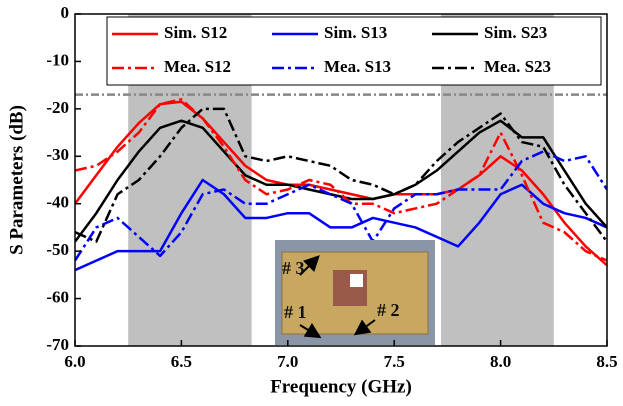 Image resolution: width=623 pixels, height=406 pixels. Describe the element at coordinates (57, 344) in the screenshot. I see `y-tick-label: -70` at that location.